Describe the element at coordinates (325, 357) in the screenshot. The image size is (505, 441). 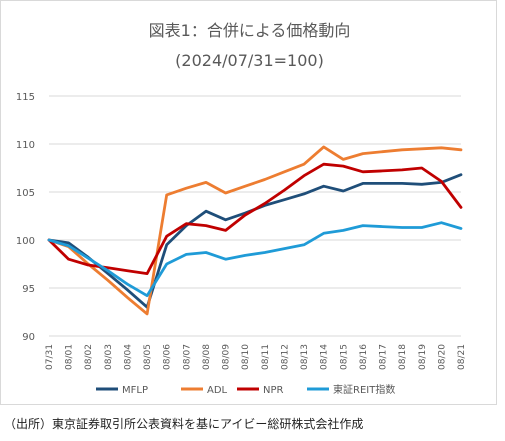
I see `x-tick-label: 08/14` at that location.